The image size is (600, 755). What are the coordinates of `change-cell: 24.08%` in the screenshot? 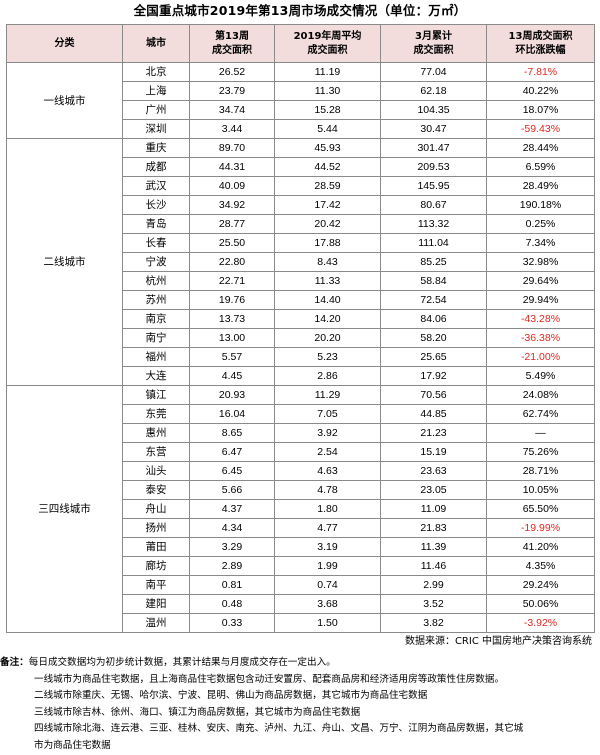 It's located at (540, 395).